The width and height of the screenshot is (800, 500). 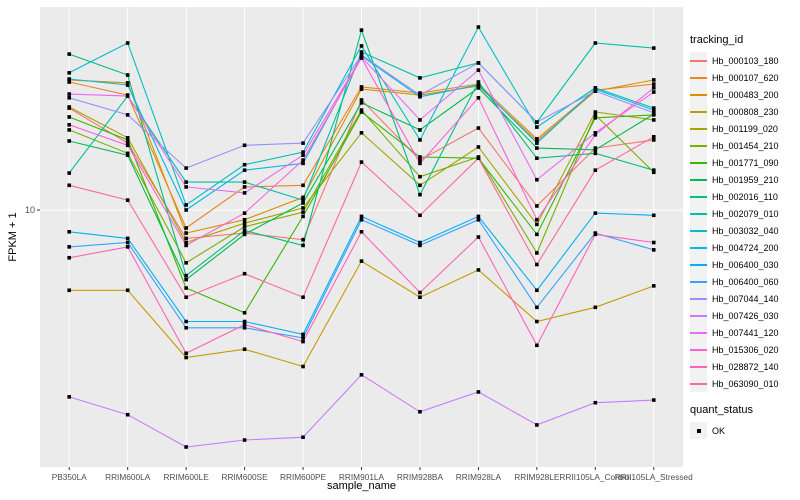 I want to click on x-tick-label: RRIM600PE, so click(x=303, y=477).